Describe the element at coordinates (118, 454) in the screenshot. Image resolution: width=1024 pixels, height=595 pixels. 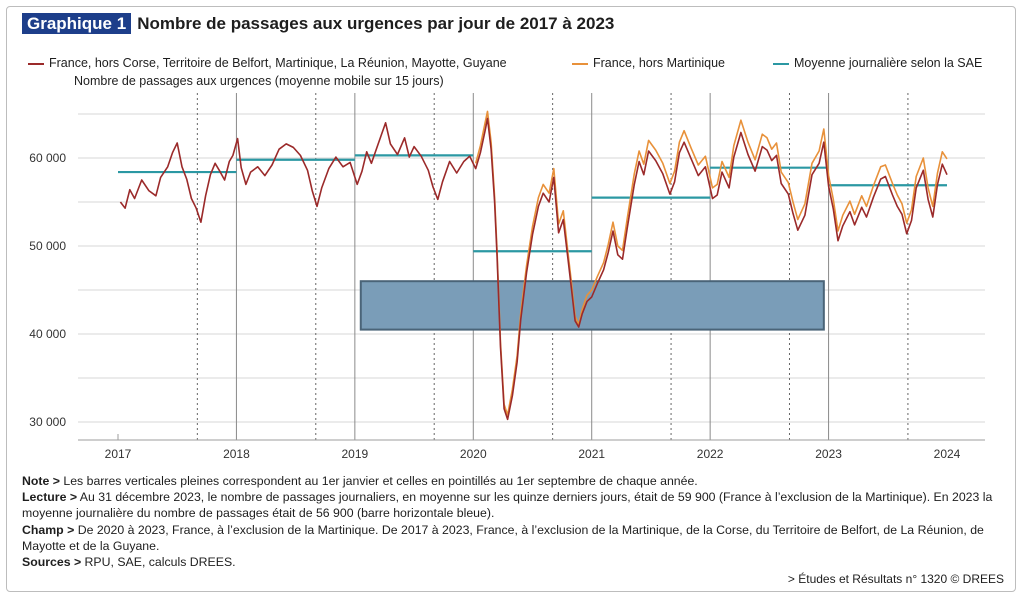
I see `x-tick-label-2017: 2017` at that location.